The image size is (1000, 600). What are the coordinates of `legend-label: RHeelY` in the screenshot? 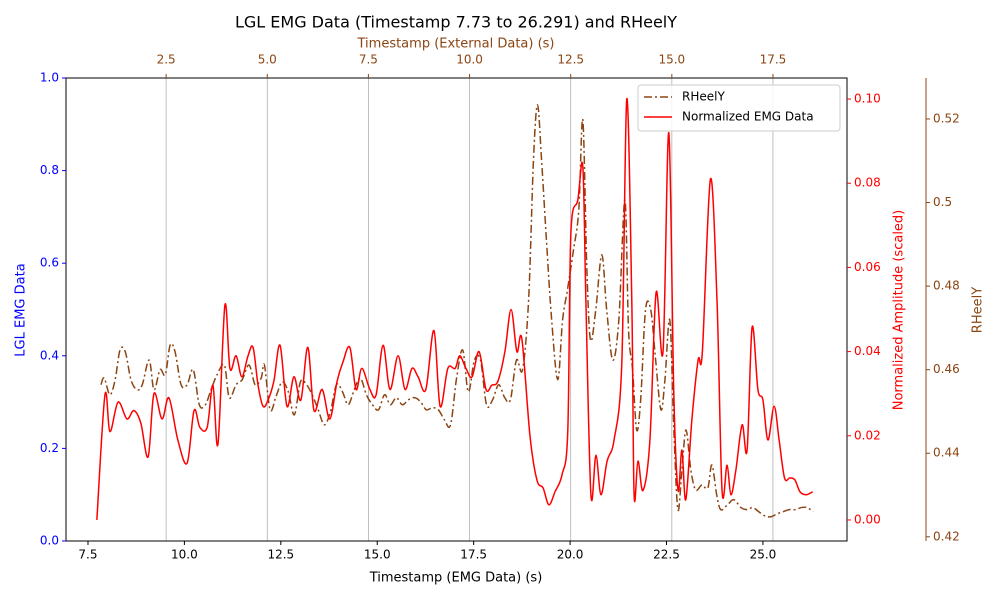 It's located at (703, 97).